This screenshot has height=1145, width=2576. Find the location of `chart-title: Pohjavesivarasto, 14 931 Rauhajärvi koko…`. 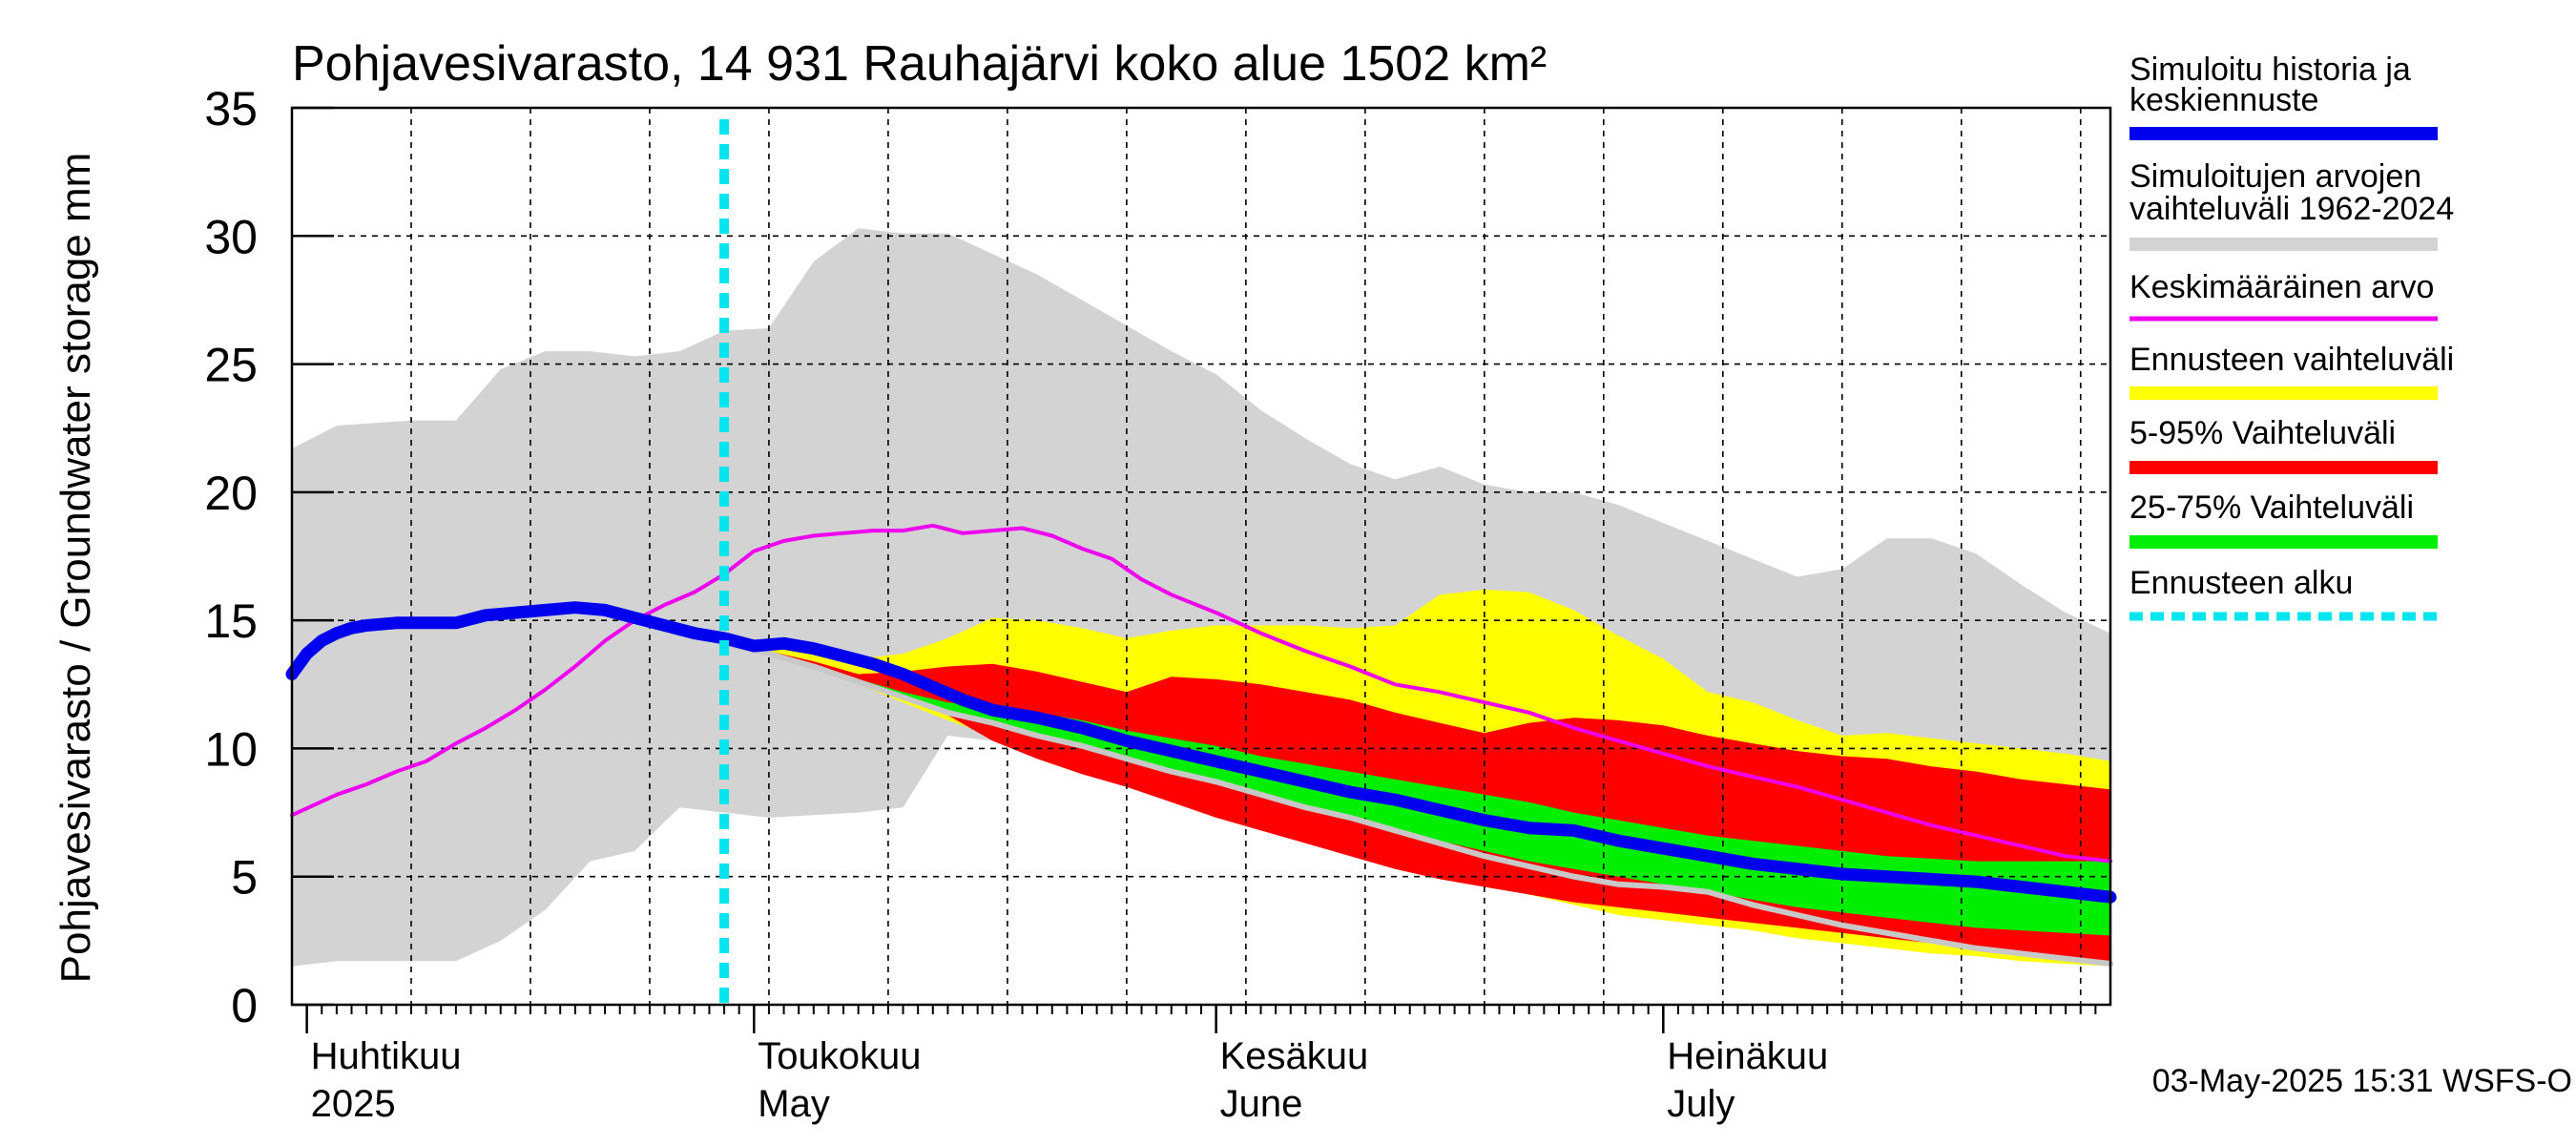

chart-title: Pohjavesivarasto, 14 931 Rauhajärvi koko… is located at coordinates (919, 64).